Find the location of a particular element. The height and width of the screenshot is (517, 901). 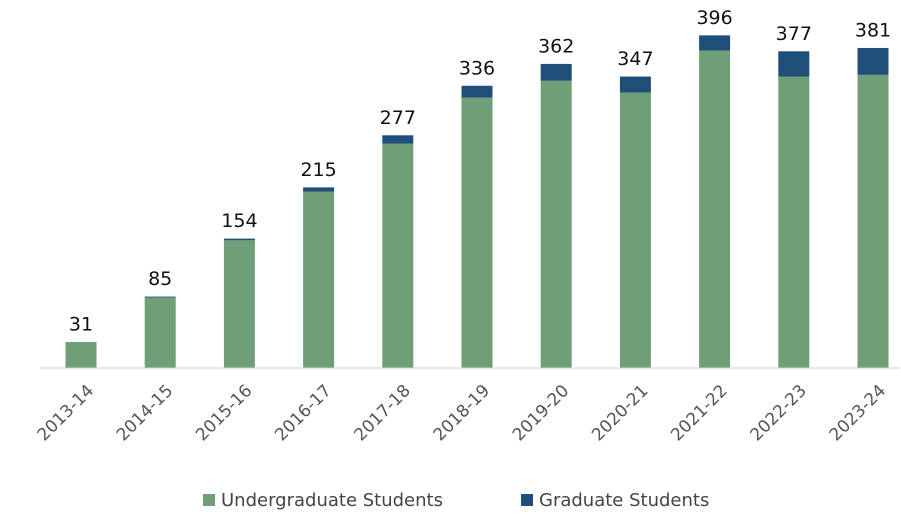

x-tick-label: 2014-15 is located at coordinates (145, 413).